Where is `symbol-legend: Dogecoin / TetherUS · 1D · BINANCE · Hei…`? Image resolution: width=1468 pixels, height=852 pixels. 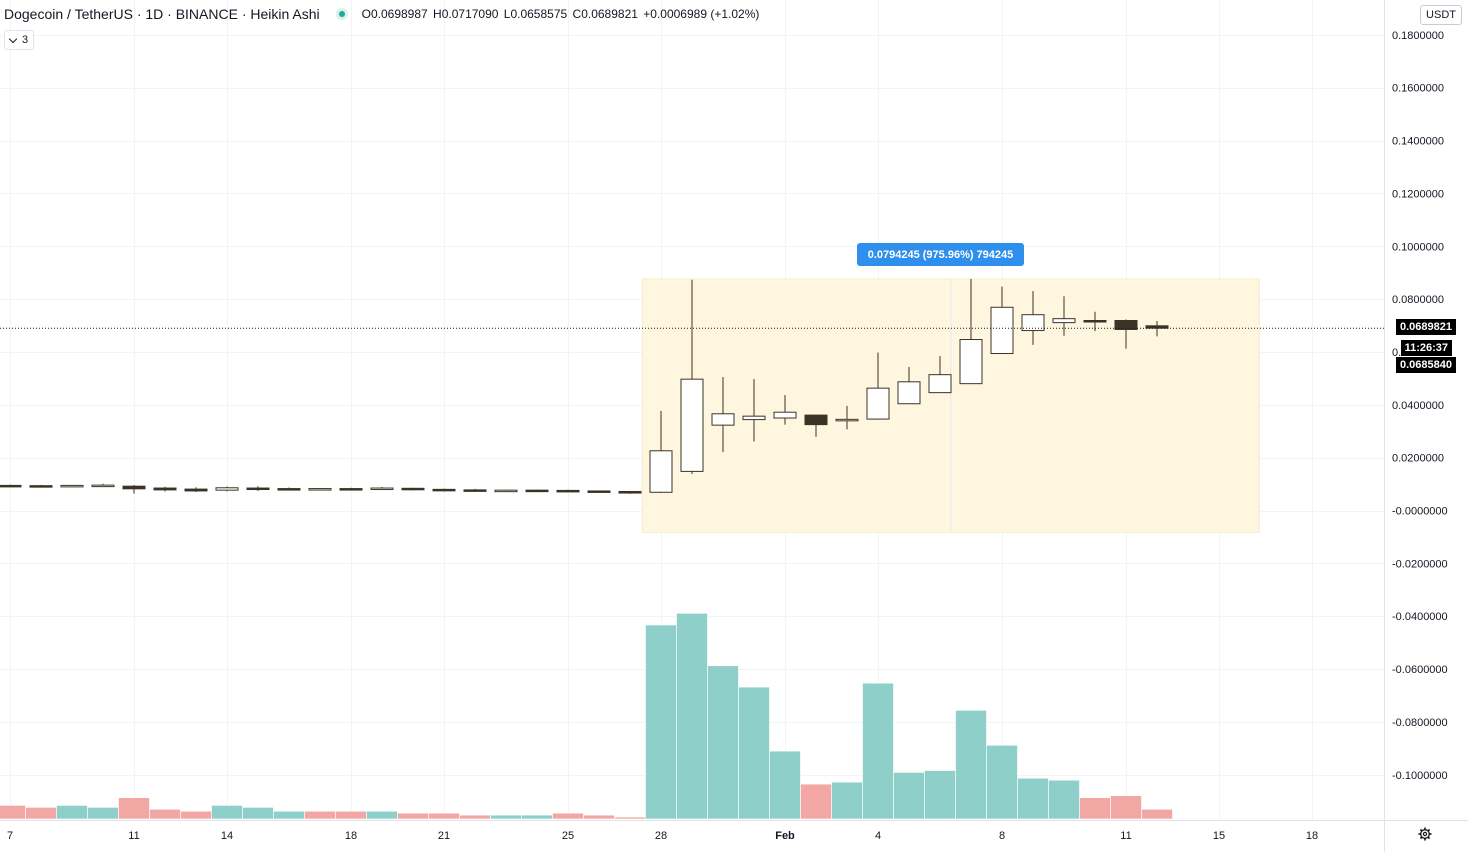
symbol-legend: Dogecoin / TetherUS · 1D · BINANCE · Hei… is located at coordinates (382, 14).